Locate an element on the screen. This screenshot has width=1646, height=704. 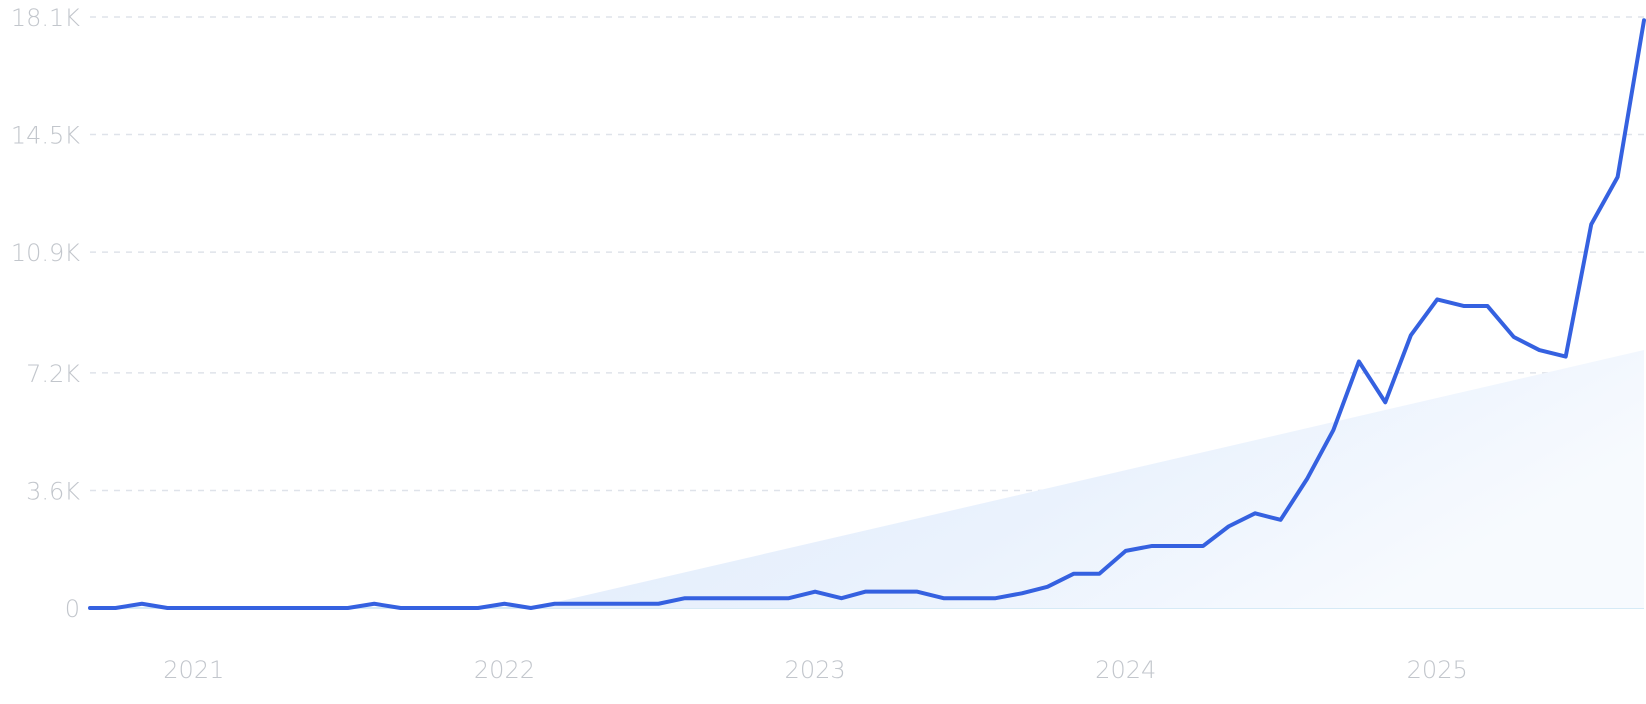
y-tick-label: 3.6K is located at coordinates (53, 491).